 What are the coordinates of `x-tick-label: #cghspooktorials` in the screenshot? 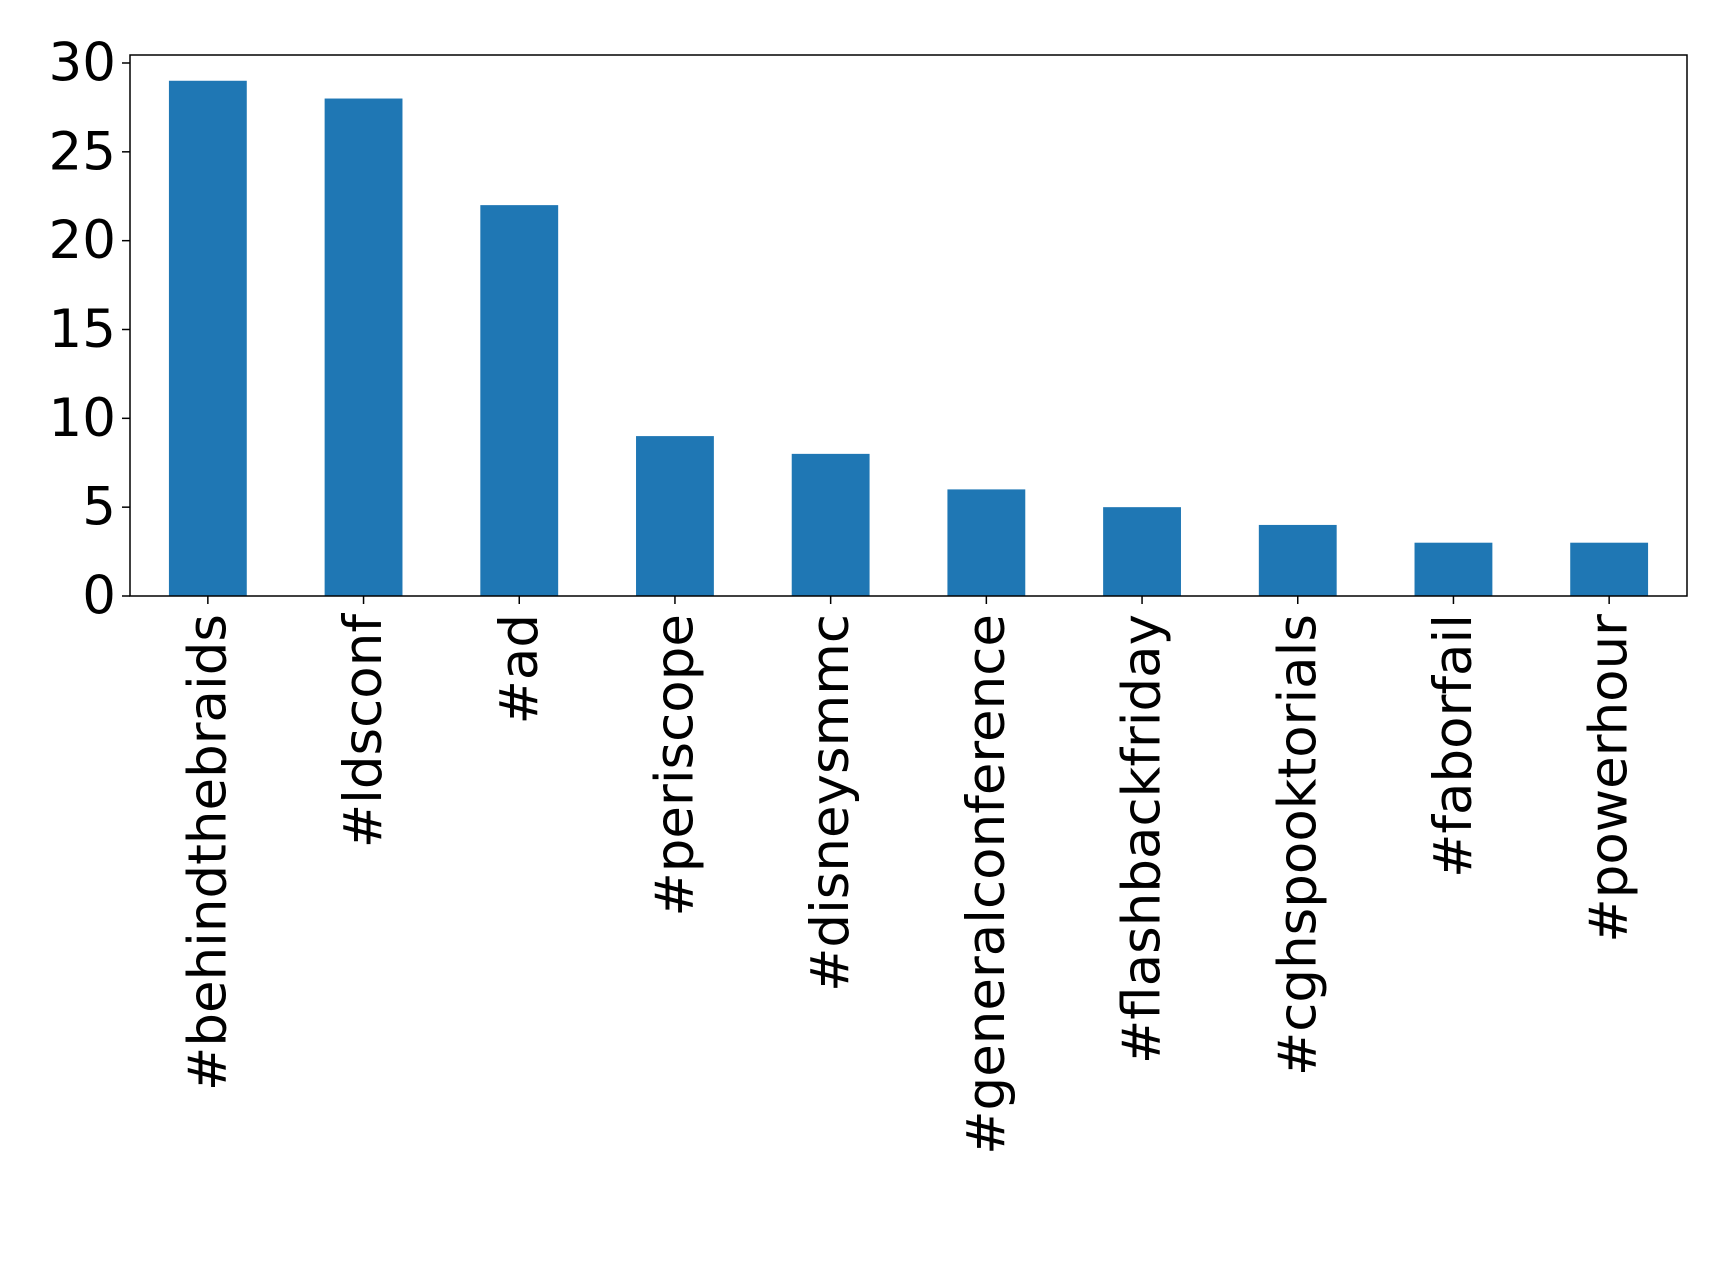 It's located at (1297, 845).